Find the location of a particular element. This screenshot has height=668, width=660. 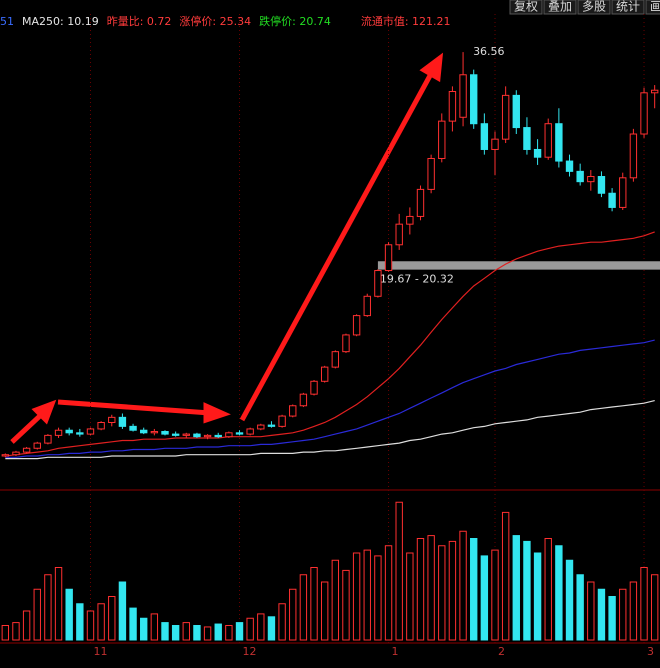

button: 统计 is located at coordinates (628, 7).